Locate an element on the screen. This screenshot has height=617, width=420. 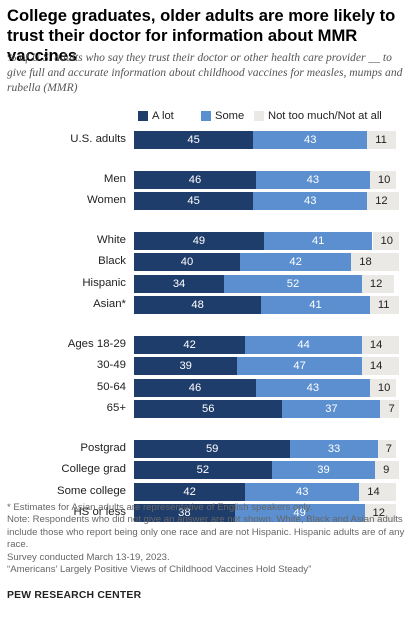
bar-alot-30-49: 39 is located at coordinates (186, 366).